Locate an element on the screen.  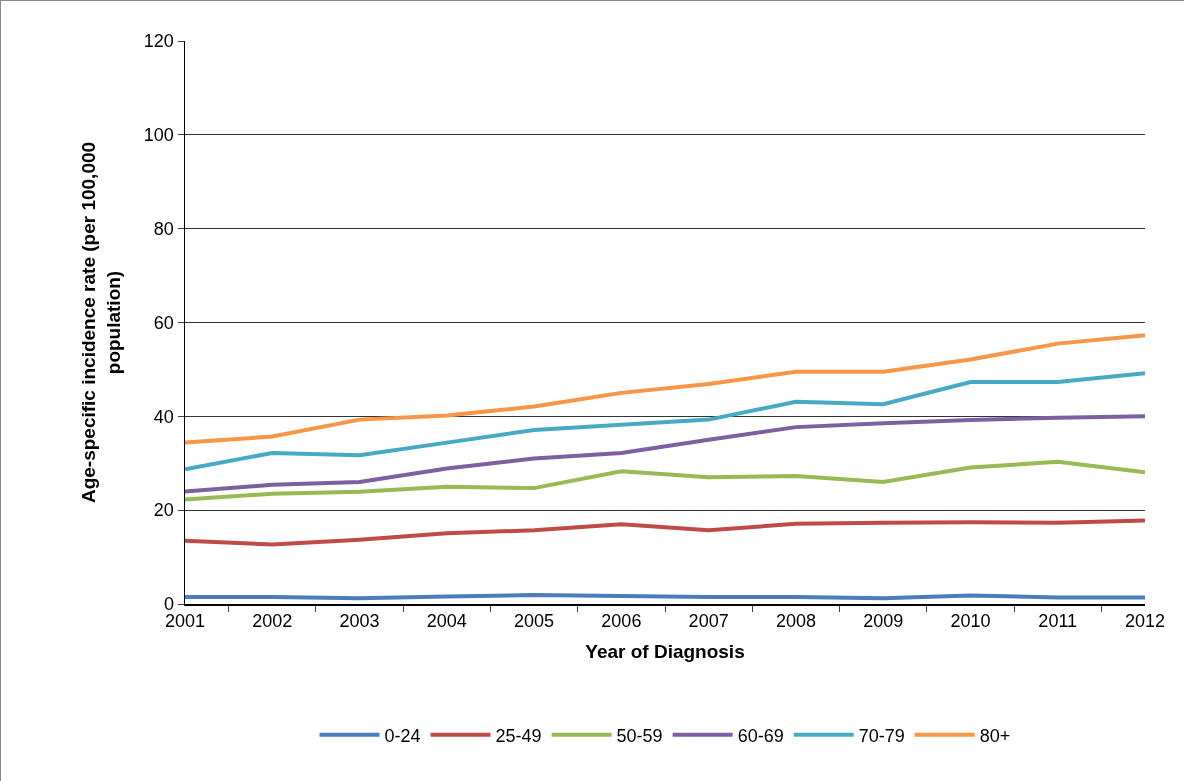
y-tick-label: 100 is located at coordinates (158, 135).